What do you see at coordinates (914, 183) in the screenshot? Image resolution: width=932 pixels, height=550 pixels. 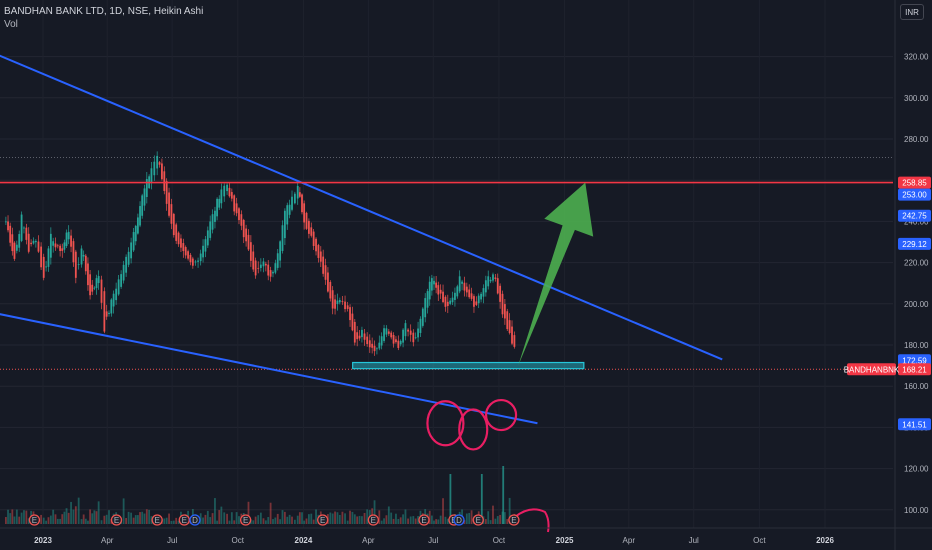 I see `price-tag-value: 258.85` at bounding box center [914, 183].